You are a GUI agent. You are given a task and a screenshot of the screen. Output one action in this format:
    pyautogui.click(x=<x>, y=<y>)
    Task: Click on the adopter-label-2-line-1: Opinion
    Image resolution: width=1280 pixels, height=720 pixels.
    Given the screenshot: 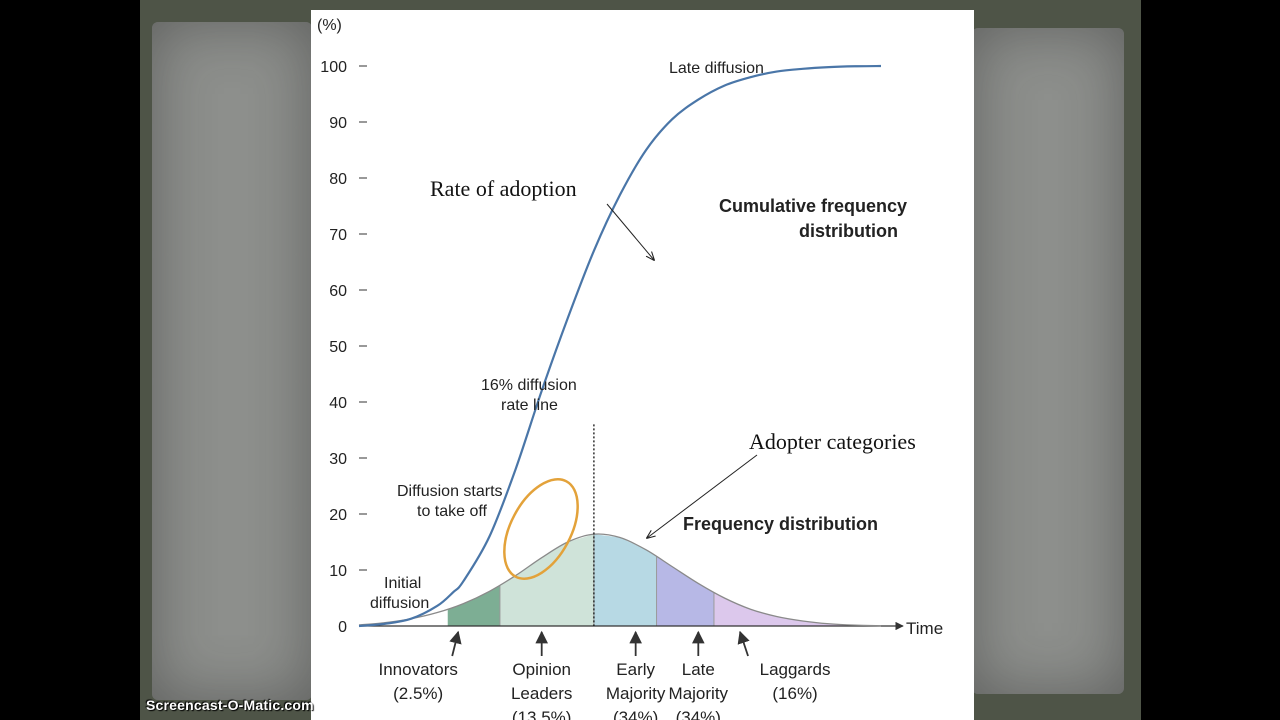 What is the action you would take?
    pyautogui.click(x=541, y=669)
    